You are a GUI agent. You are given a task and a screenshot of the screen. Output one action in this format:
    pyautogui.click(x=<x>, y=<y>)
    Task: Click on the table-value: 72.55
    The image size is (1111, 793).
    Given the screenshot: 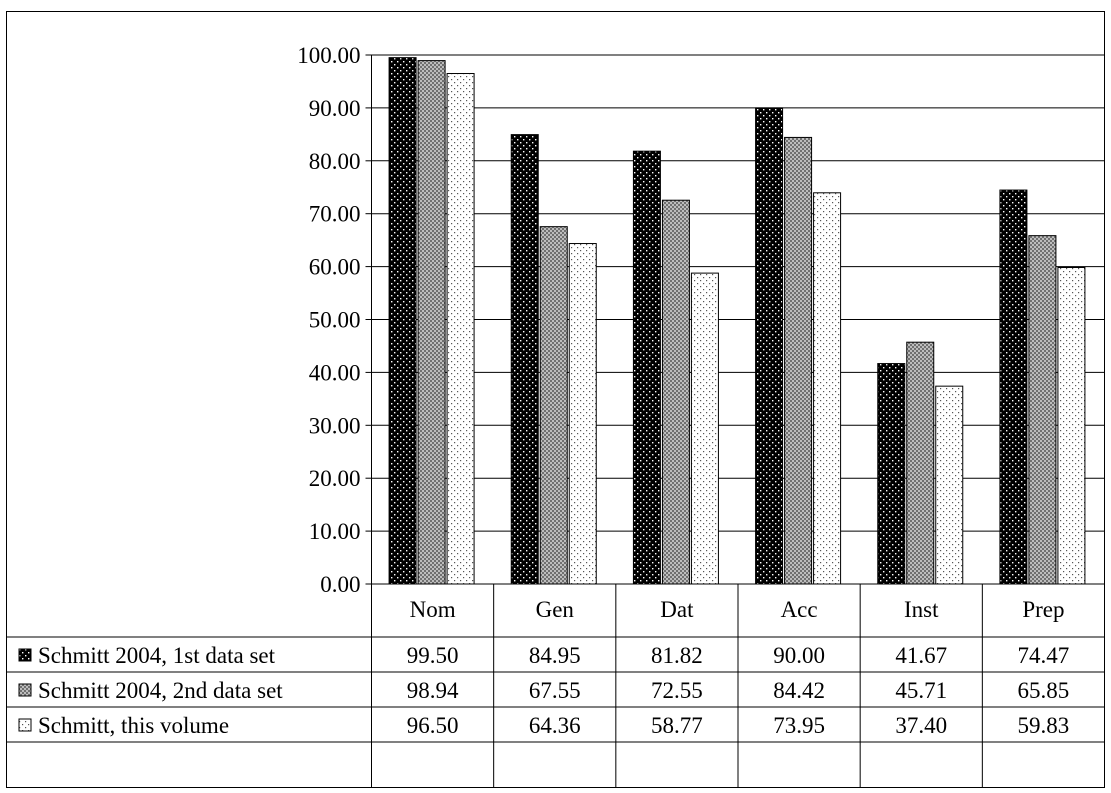 What is the action you would take?
    pyautogui.click(x=677, y=690)
    